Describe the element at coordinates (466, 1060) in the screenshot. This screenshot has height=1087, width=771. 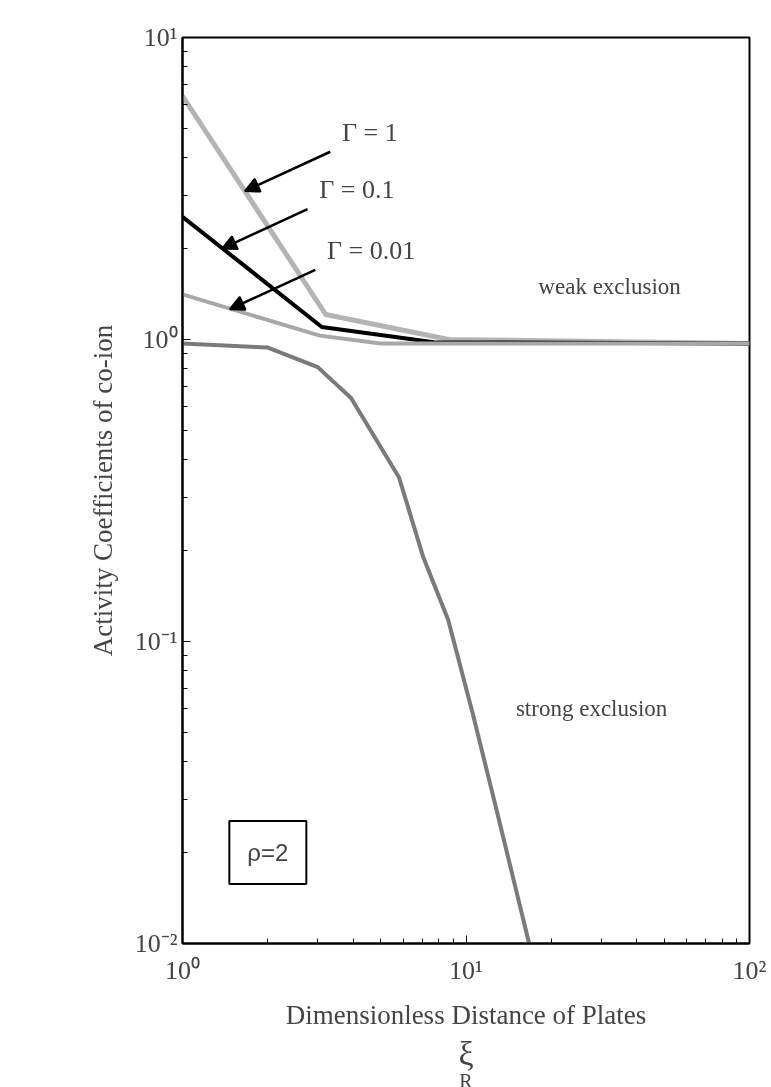
I see `text: ξR` at that location.